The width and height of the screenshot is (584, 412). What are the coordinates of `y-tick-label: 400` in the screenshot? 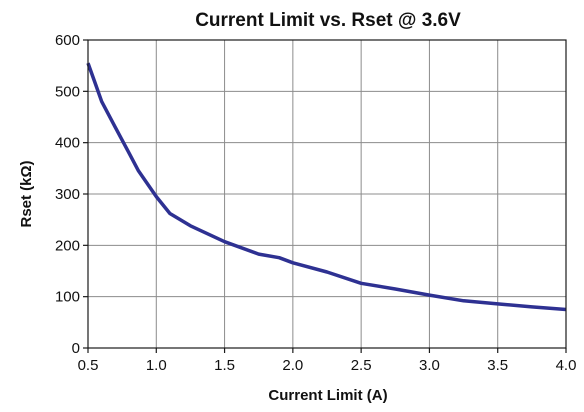 It's located at (67, 143).